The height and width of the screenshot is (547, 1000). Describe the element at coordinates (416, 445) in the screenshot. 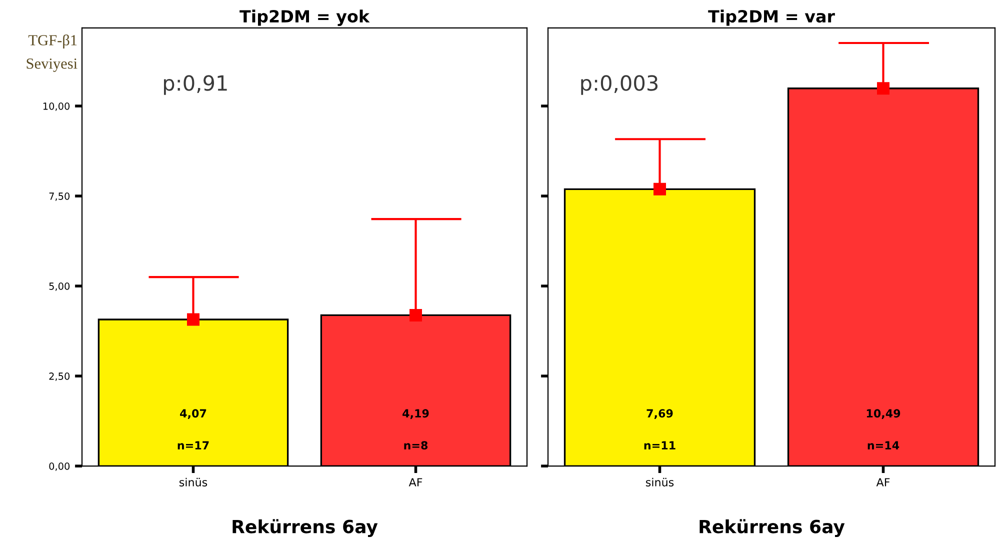

I see `annotation: n=8` at that location.